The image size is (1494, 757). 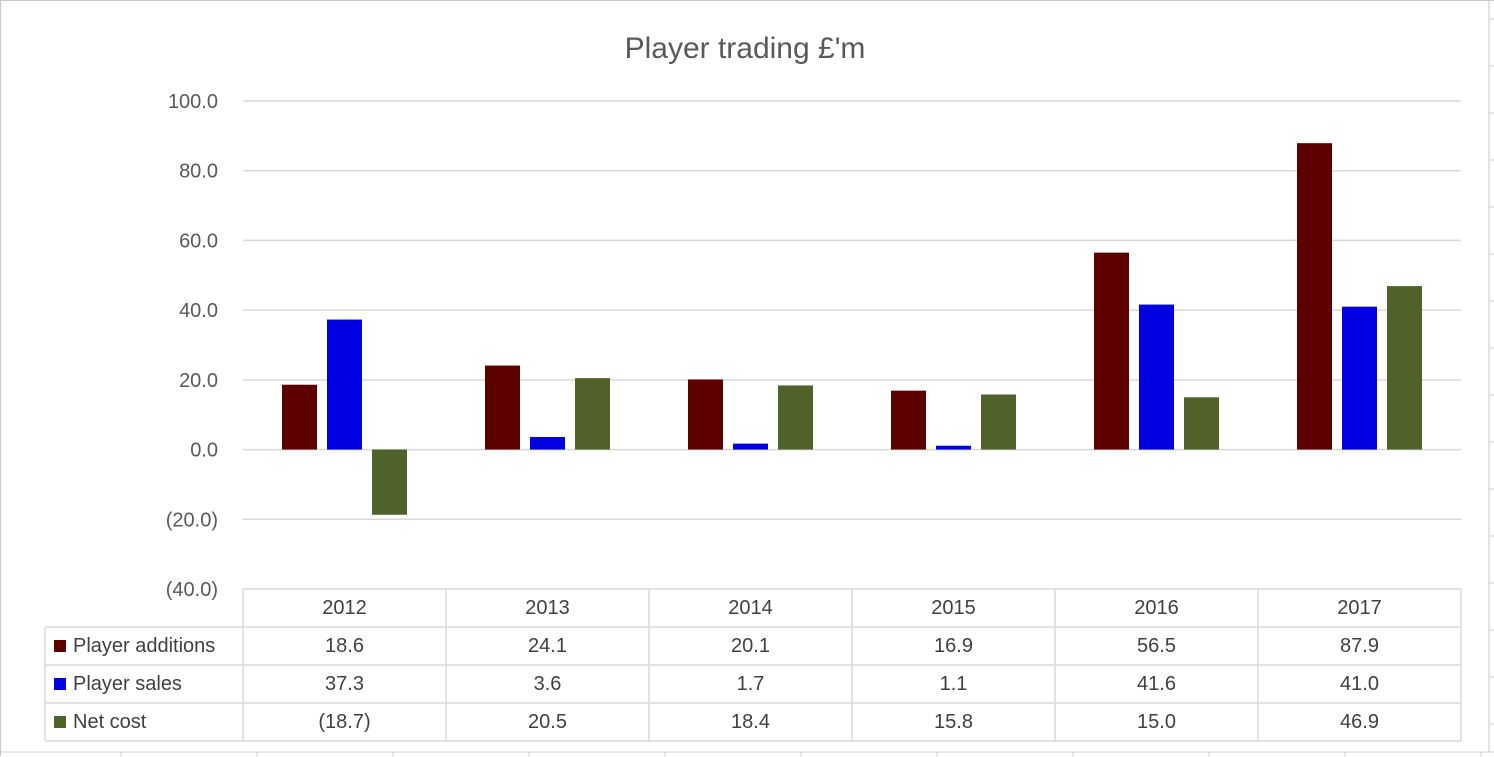 I want to click on data-label: 20.1, so click(x=750, y=646).